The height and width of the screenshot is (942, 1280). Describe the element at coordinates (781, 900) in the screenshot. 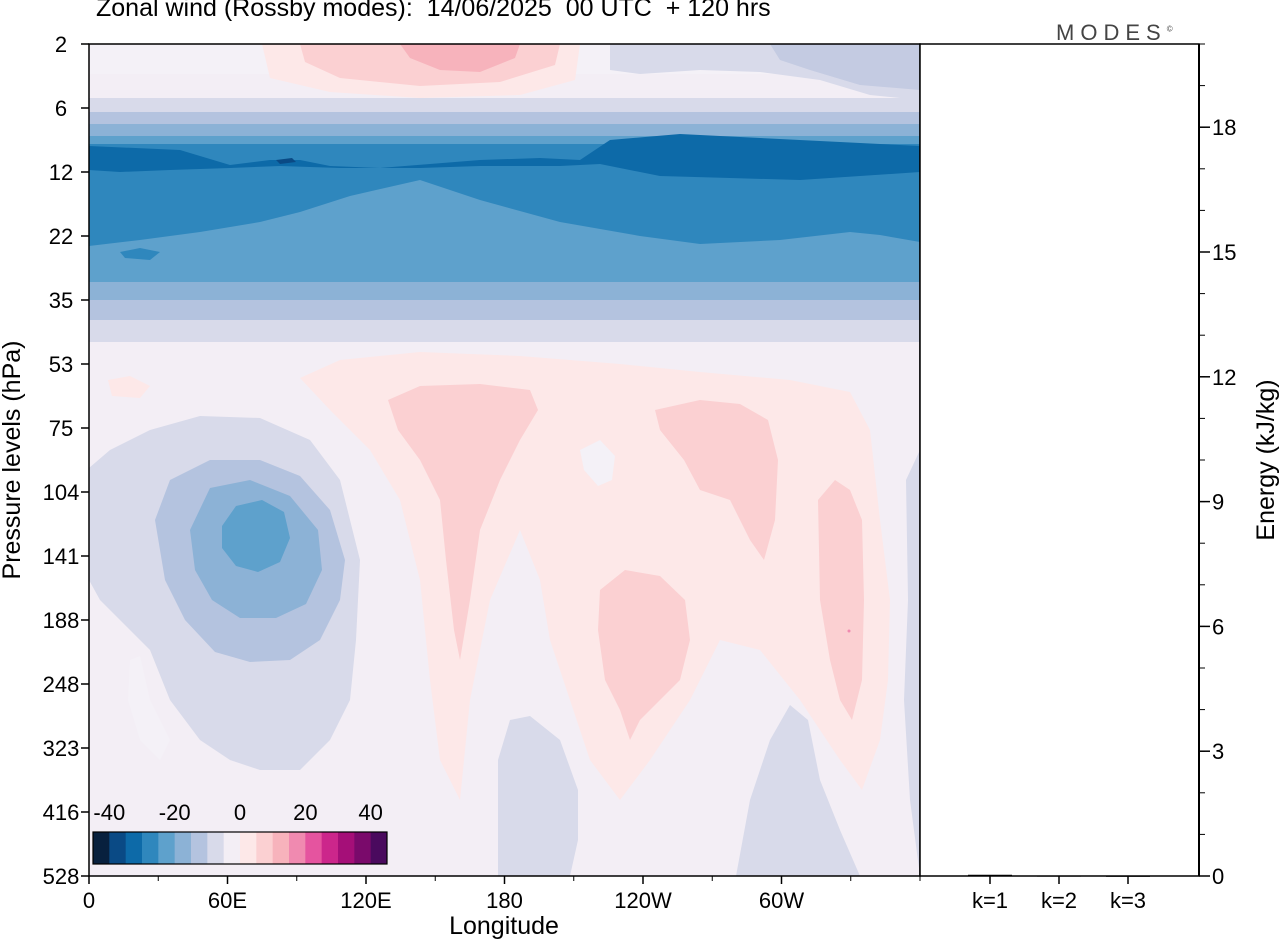

I see `x-tick-label: 60W` at that location.